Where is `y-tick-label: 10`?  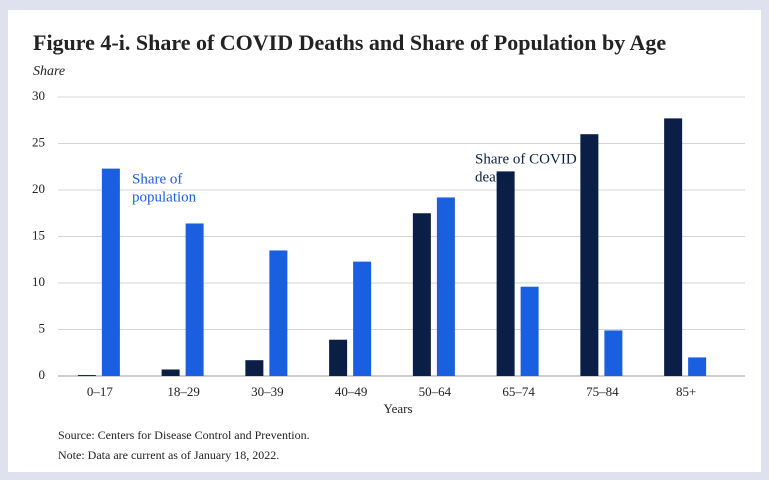 y-tick-label: 10 is located at coordinates (38, 281).